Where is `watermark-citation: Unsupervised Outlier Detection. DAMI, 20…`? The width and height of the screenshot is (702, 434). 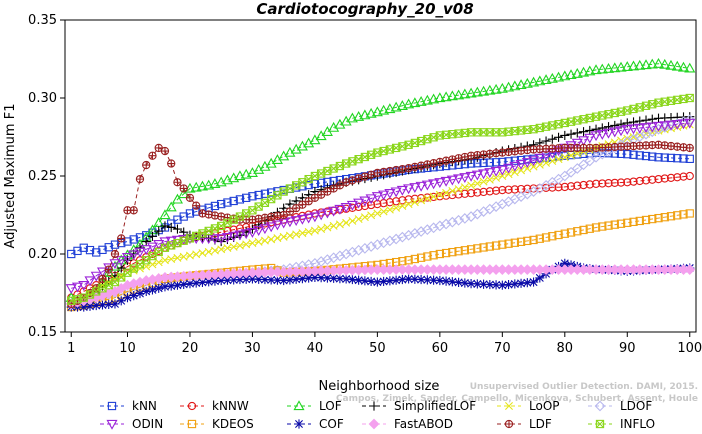 watermark-citation: Unsupervised Outlier Detection. DAMI, 20… is located at coordinates (584, 387).